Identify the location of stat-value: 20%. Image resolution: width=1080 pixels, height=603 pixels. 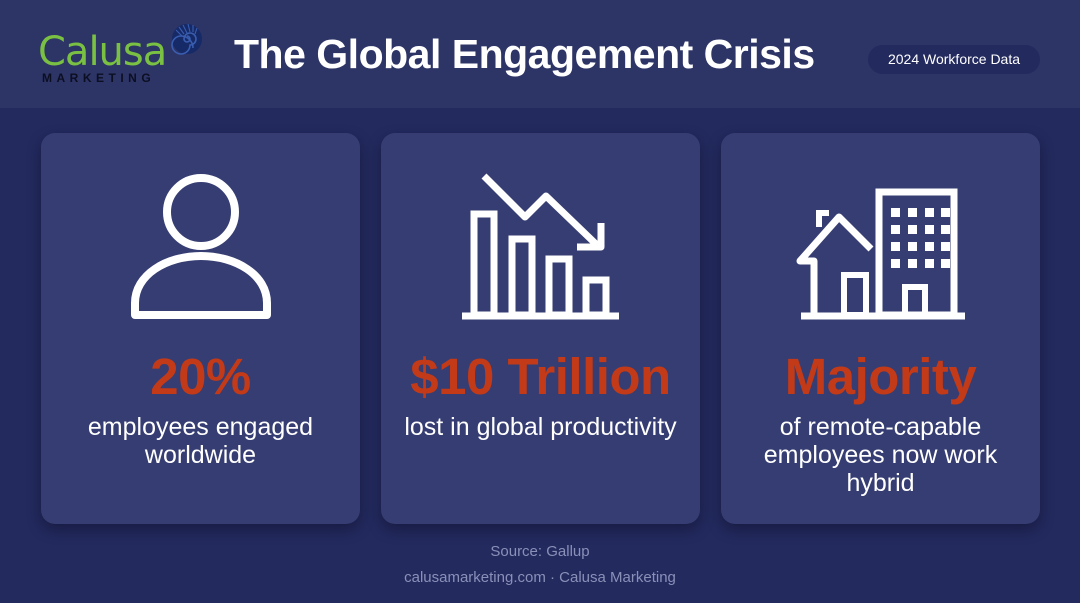
(200, 376).